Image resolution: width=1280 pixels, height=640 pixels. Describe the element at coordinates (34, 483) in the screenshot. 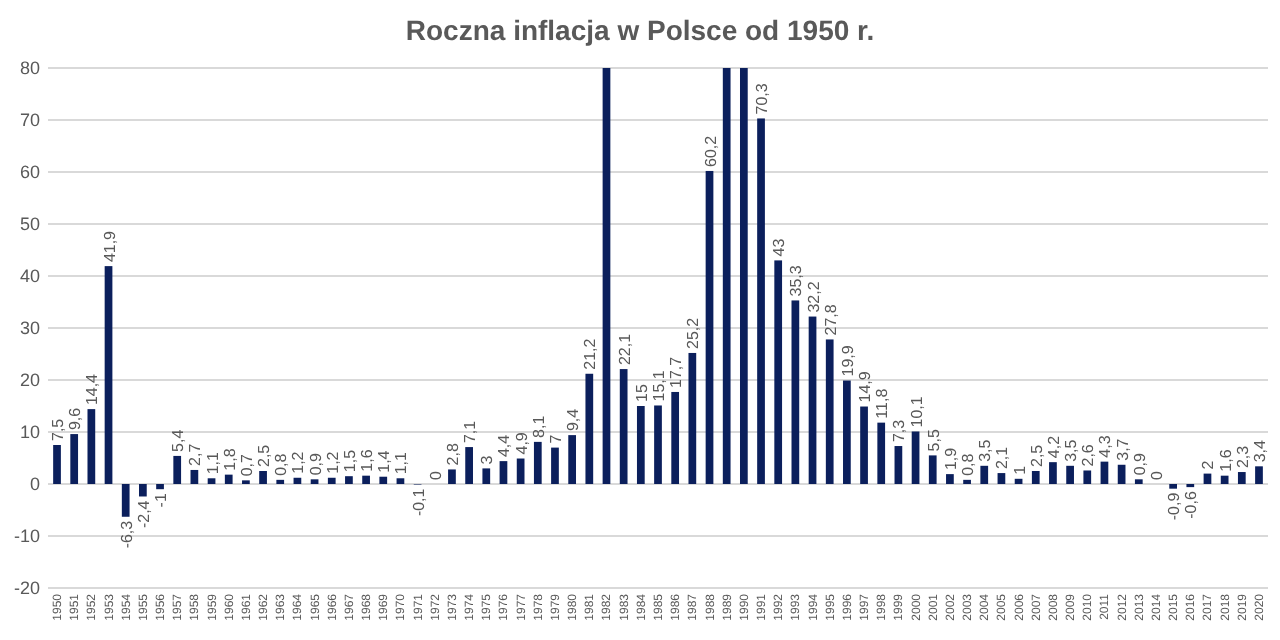

I see `y-tick-label: 0` at that location.